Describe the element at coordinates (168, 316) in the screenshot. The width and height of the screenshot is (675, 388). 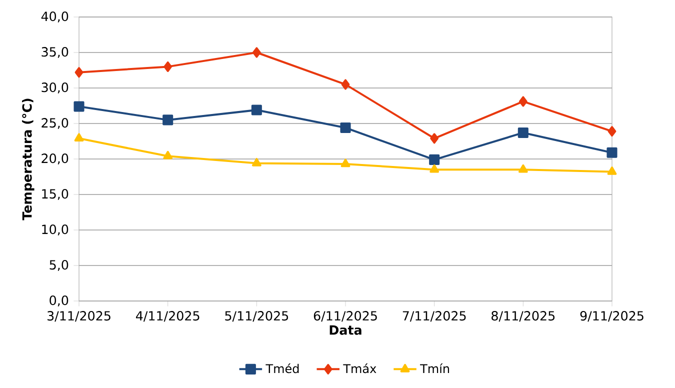
I see `x-tick-label: 4/11/2025` at that location.